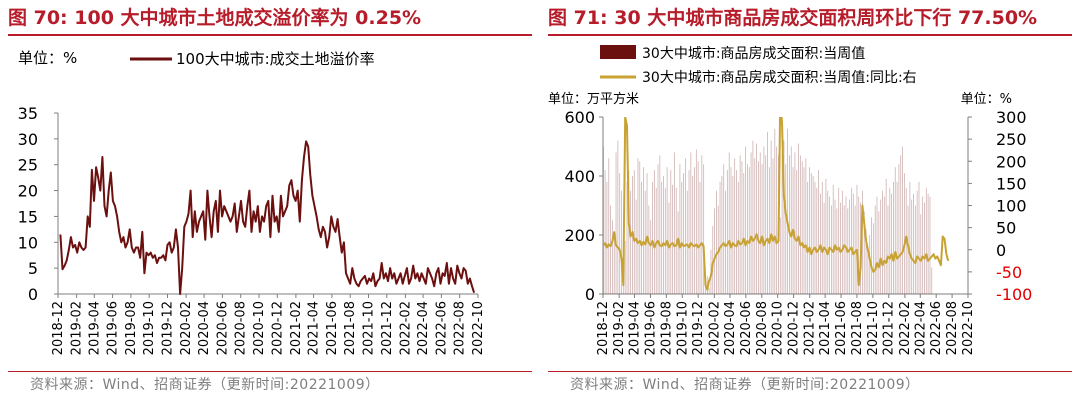  I want to click on title-divider, so click(810, 35).